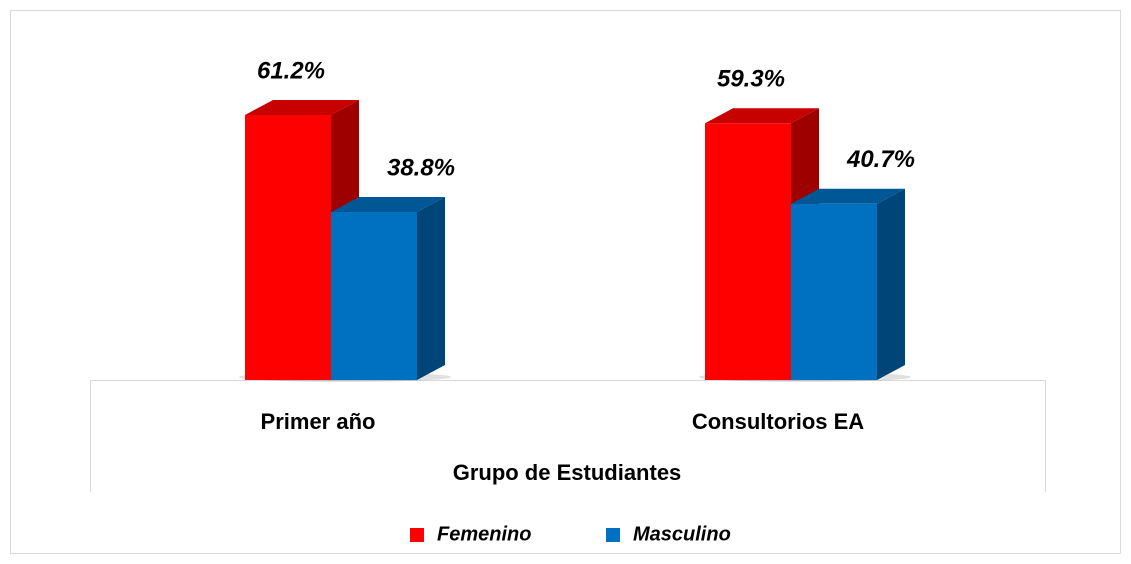 The width and height of the screenshot is (1131, 564). I want to click on x-tick-label: Primer año, so click(318, 421).